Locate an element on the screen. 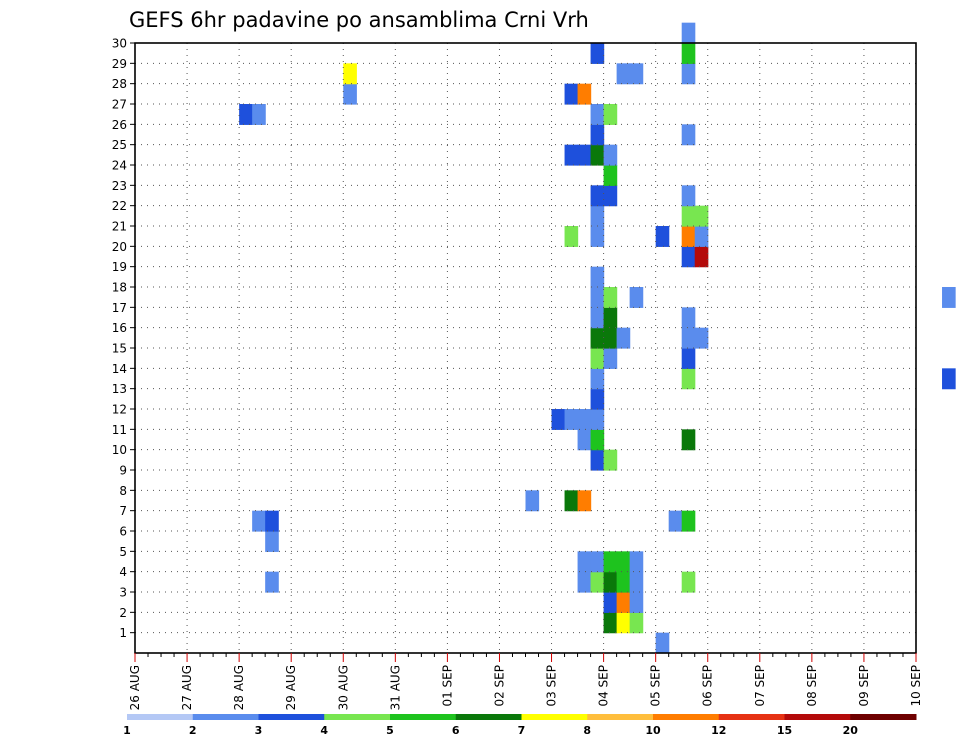  x-tick-label: 31 AUG is located at coordinates (395, 687).